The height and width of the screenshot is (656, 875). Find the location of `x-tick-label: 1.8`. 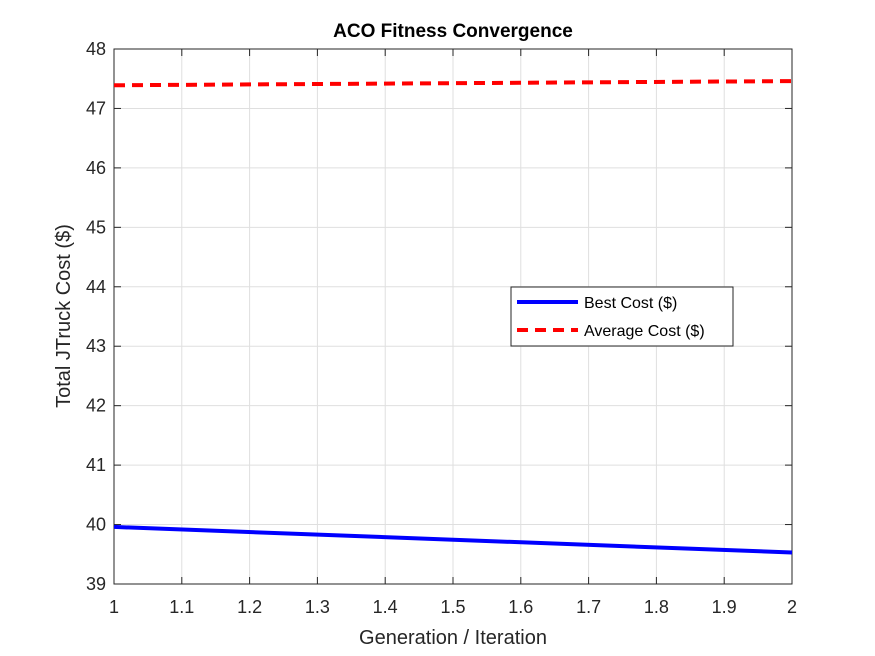

x-tick-label: 1.8 is located at coordinates (656, 607).